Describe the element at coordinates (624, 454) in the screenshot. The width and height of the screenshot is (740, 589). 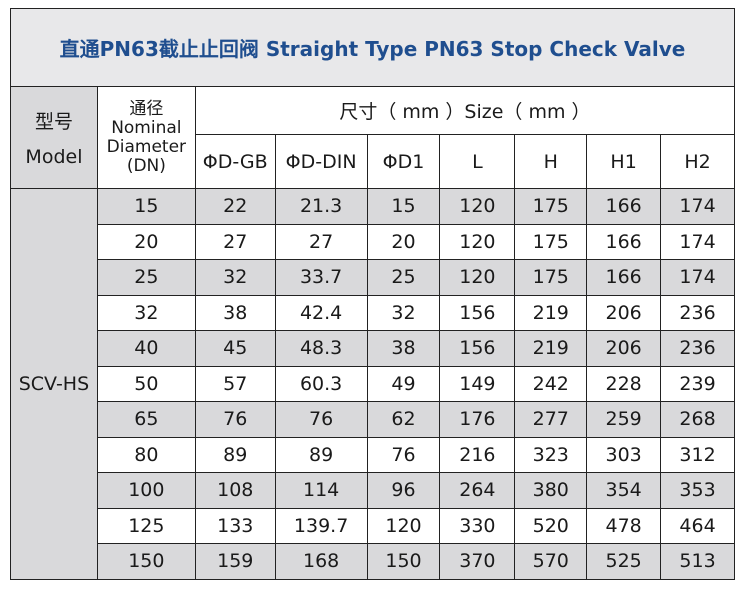
I see `value-cell: 303` at that location.